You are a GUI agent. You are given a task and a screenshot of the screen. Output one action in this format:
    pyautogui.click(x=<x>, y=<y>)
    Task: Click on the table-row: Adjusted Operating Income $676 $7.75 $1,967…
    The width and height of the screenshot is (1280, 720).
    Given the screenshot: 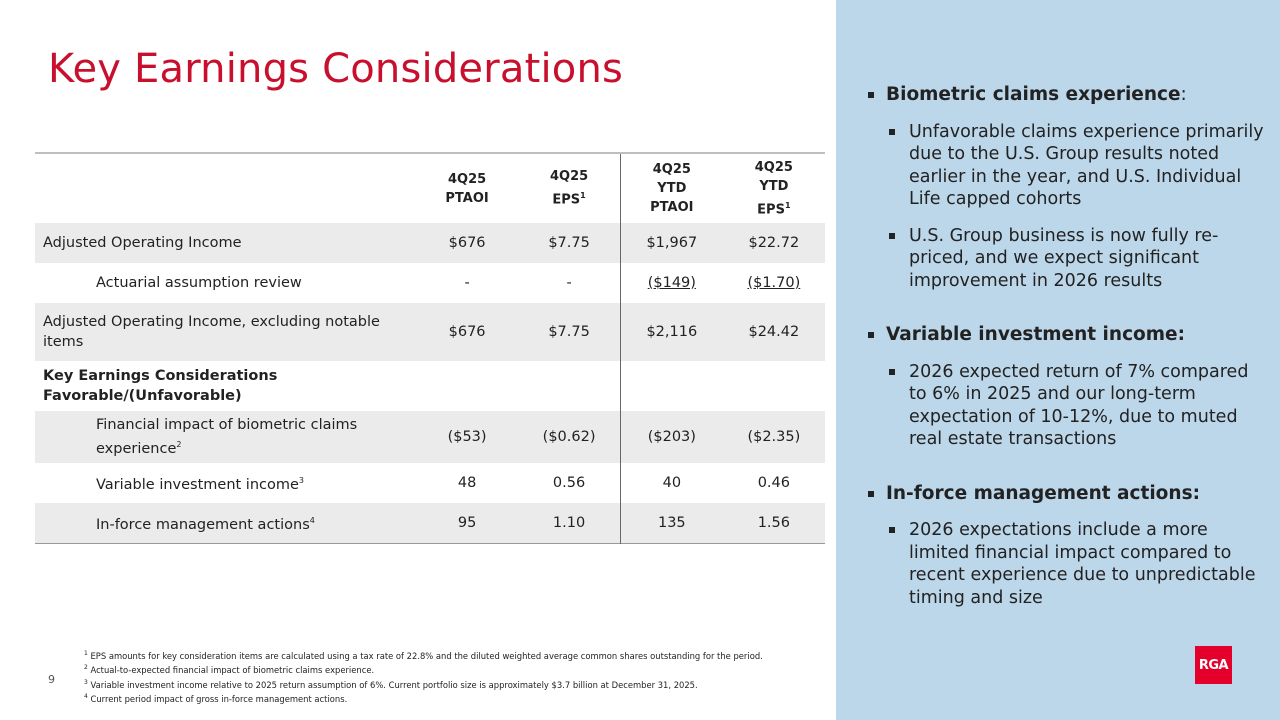 What is the action you would take?
    pyautogui.click(x=430, y=243)
    